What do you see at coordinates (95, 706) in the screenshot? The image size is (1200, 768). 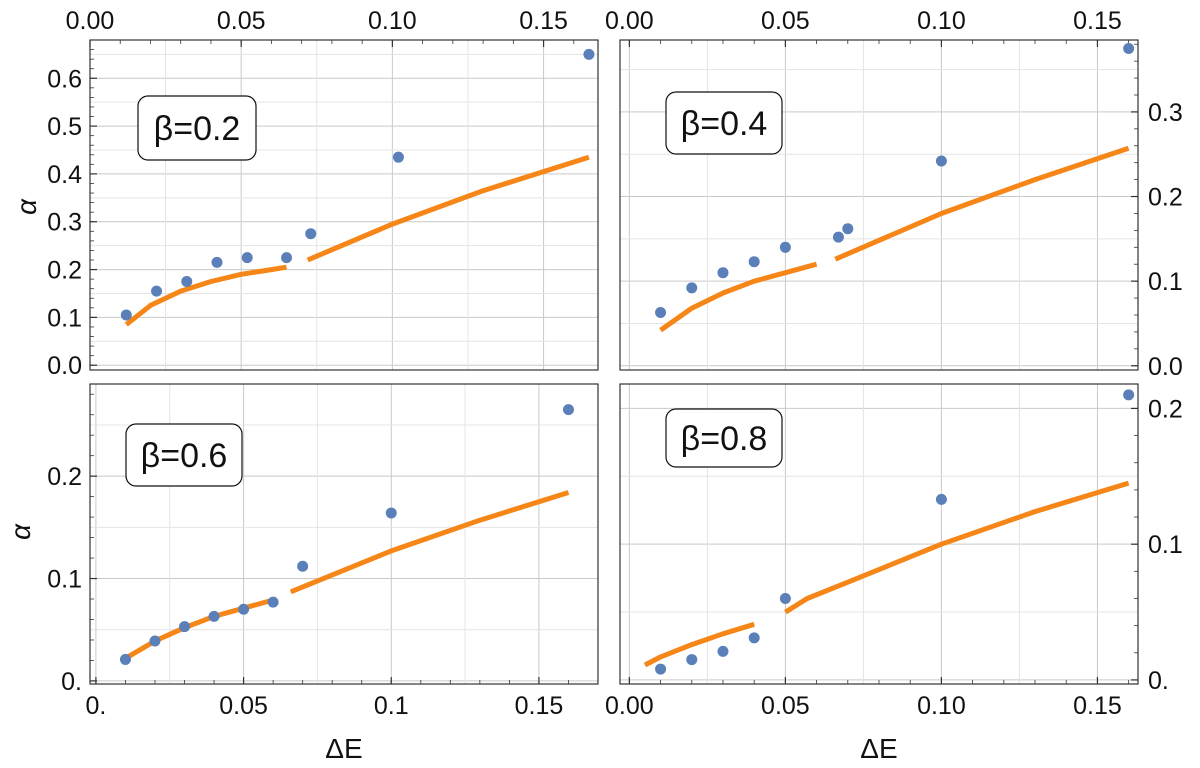 I see `x-tick-label: 0.` at bounding box center [95, 706].